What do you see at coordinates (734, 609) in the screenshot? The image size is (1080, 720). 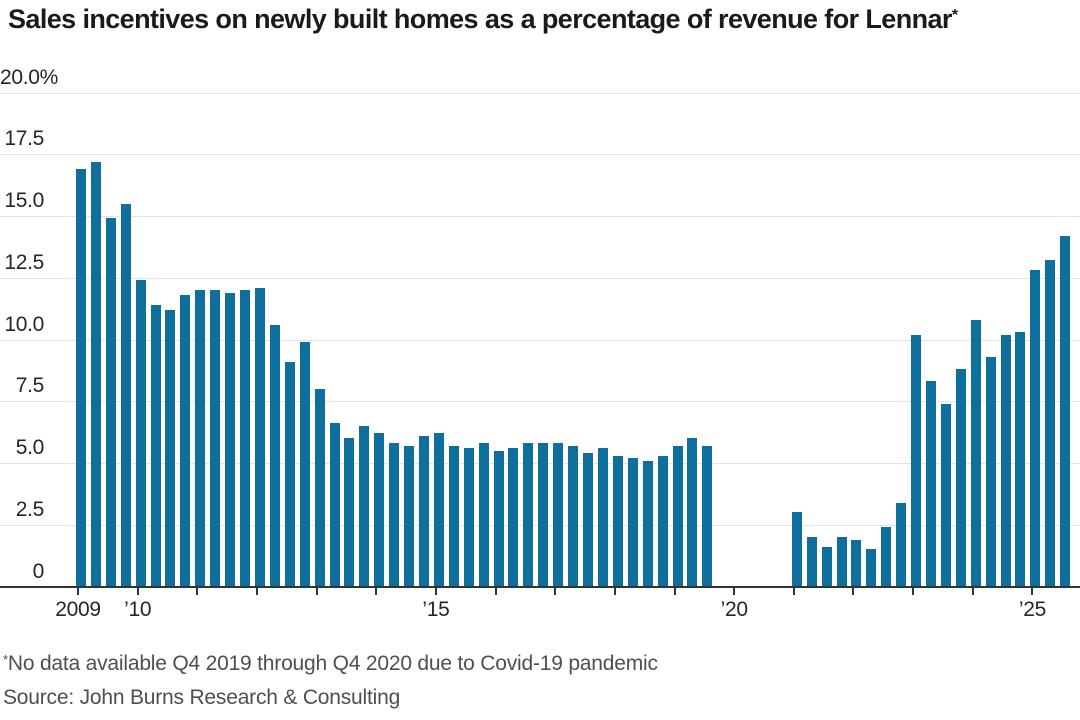 I see `x-axis-label-2020: ’20` at bounding box center [734, 609].